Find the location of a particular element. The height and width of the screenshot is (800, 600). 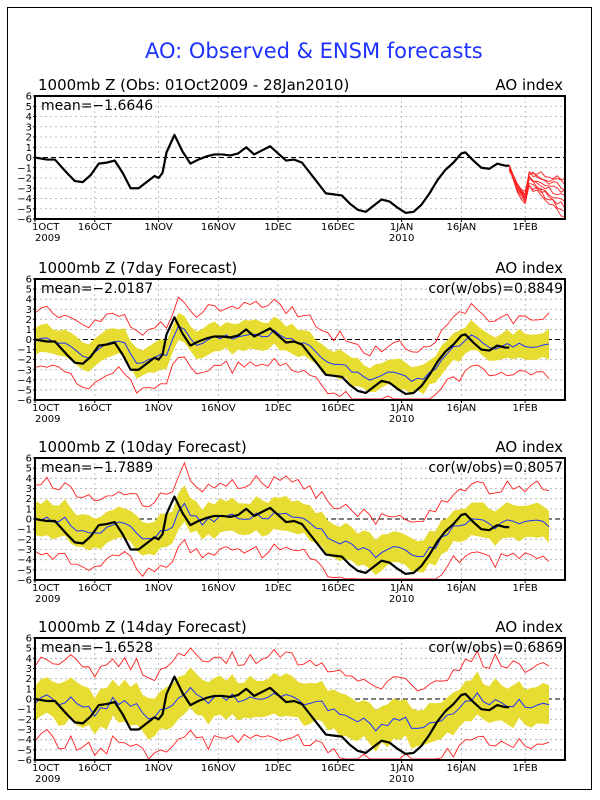

correlation-label: cor(w/obs)=0.8849 is located at coordinates (495, 289).